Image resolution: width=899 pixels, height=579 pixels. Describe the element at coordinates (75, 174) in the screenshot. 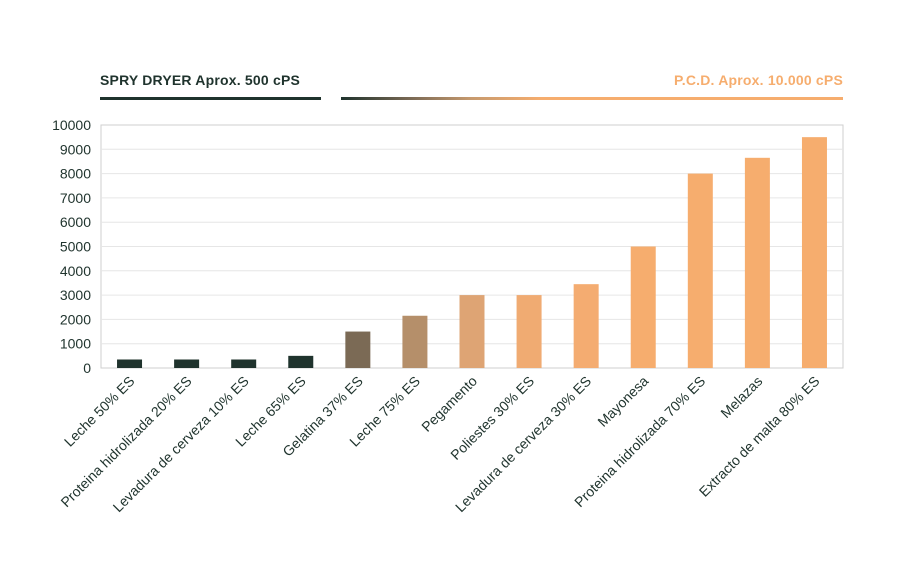

I see `y-tick-label: 8000` at that location.